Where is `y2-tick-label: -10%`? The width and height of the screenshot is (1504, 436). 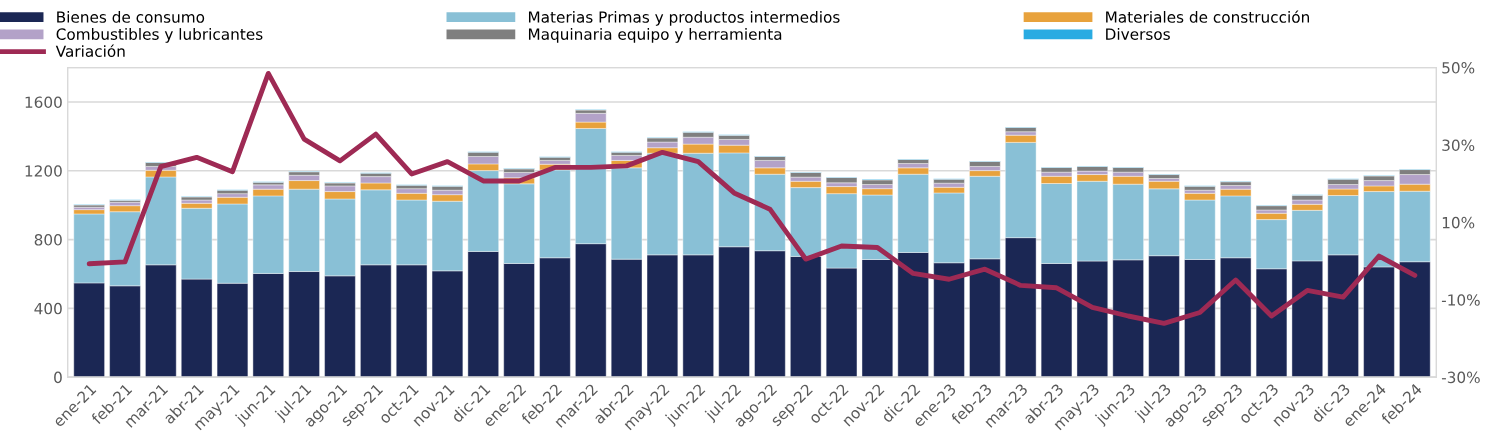 y2-tick-label: -10% is located at coordinates (1460, 300).